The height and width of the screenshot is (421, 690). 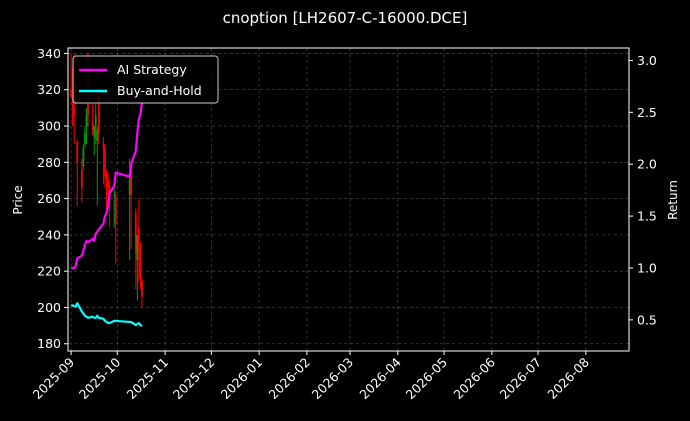 I want to click on y-axis-label: Price, so click(x=18, y=199).